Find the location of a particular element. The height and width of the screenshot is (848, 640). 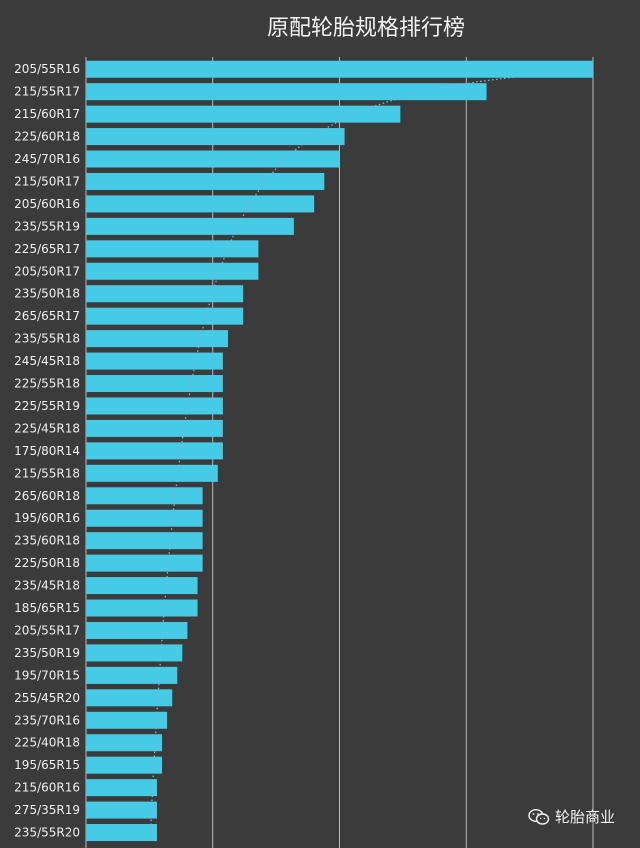

category-label: 225/60R18 is located at coordinates (47, 137).